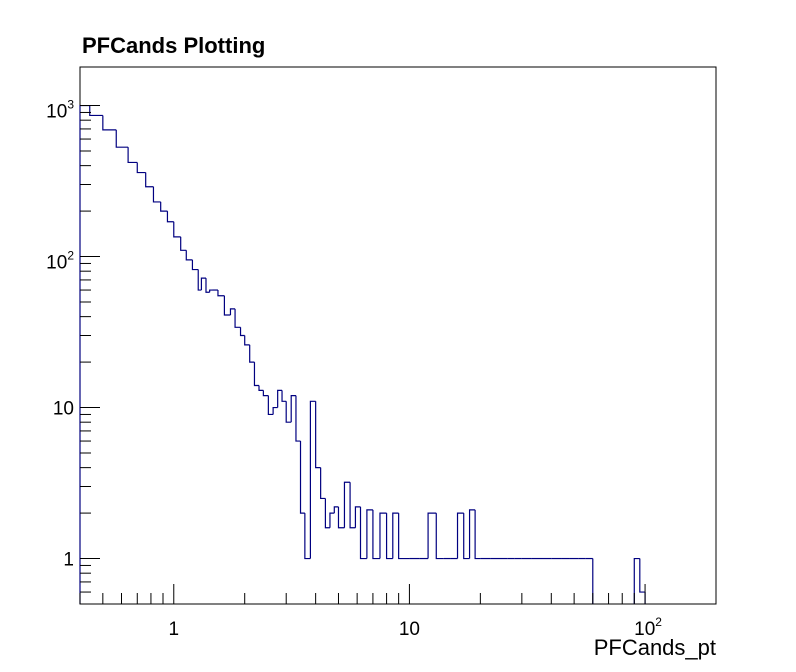 This screenshot has height=672, width=796. Describe the element at coordinates (60, 261) in the screenshot. I see `y-tick-label: 10²` at that location.